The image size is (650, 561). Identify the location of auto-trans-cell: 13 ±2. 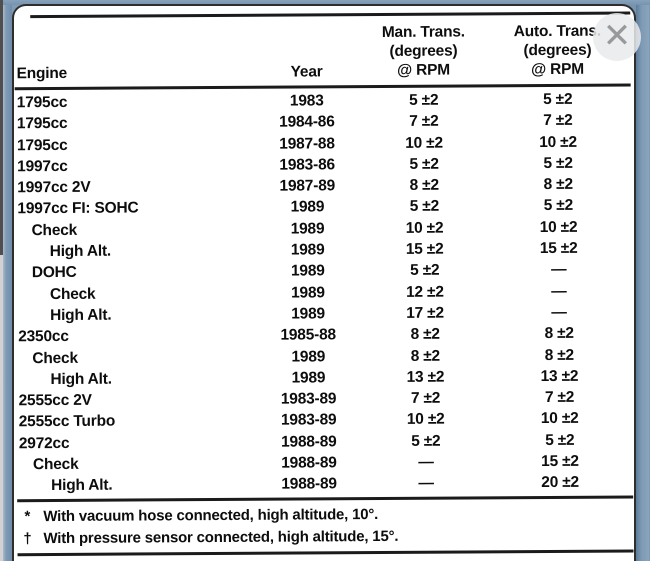
(559, 376).